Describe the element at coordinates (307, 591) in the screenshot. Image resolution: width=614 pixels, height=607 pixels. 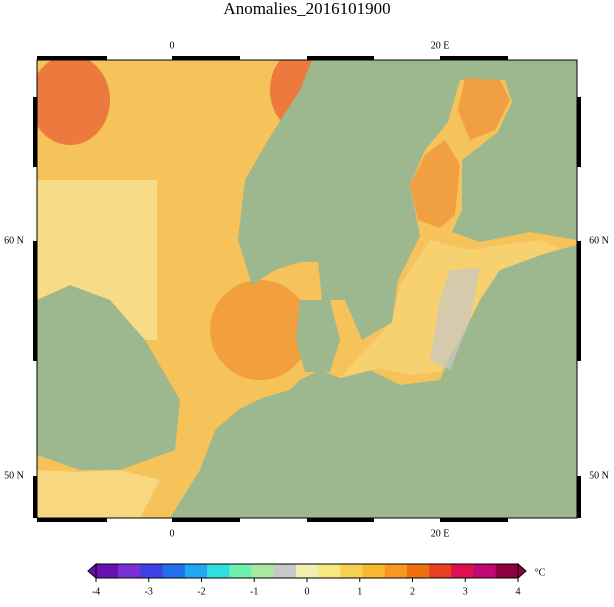
I see `colorbar-tick-label: 0` at that location.